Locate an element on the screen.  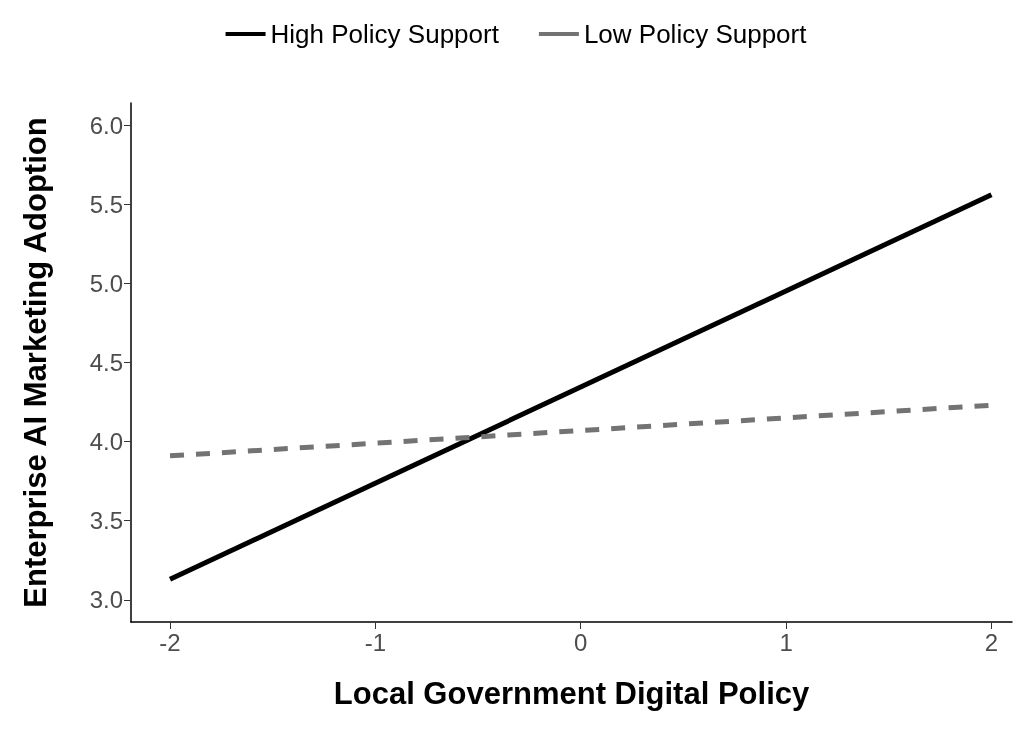
x-tick-label: -1 is located at coordinates (375, 642).